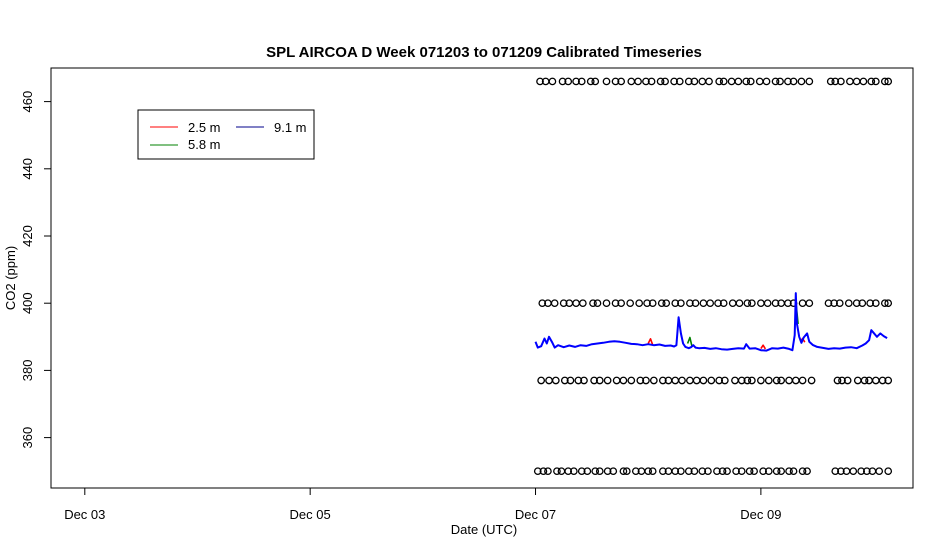 Image resolution: width=936 pixels, height=540 pixels. What do you see at coordinates (10, 278) in the screenshot?
I see `y-axis-label: CO2 (ppm)` at bounding box center [10, 278].